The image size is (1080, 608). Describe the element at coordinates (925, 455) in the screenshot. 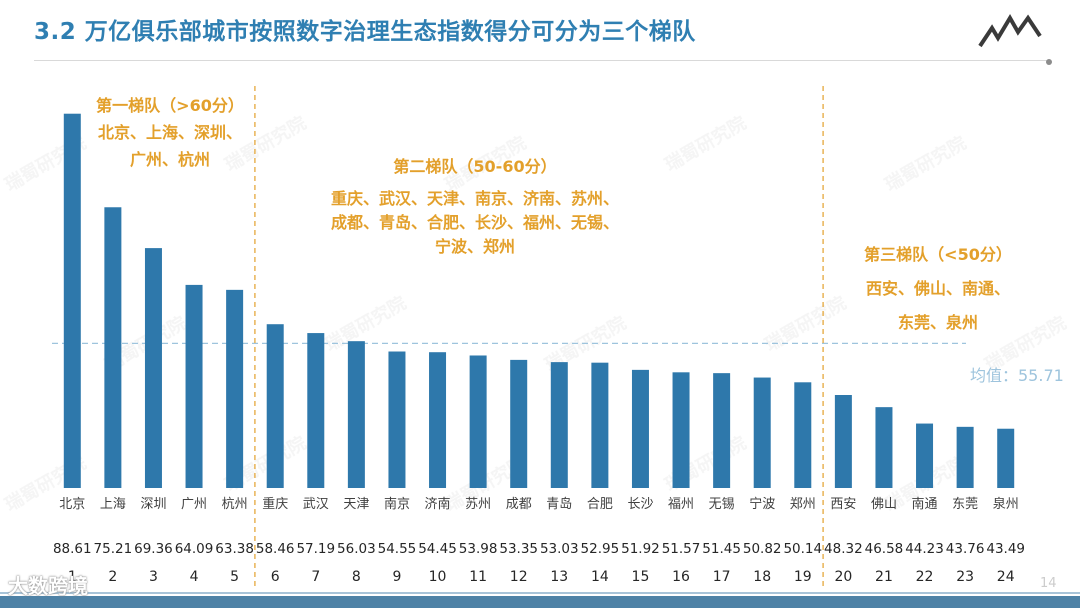

I see `bar-南通` at that location.